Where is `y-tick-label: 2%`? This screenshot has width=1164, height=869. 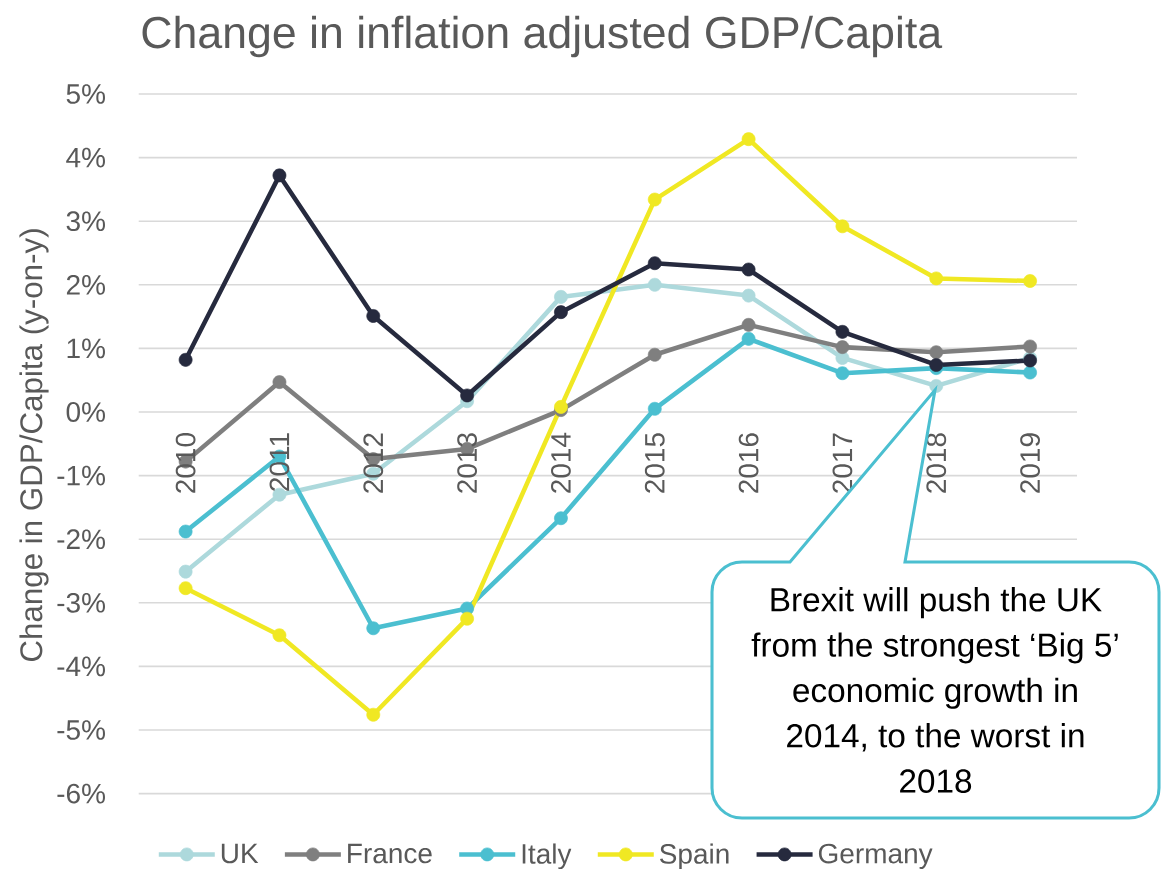
y-tick-label: 2% is located at coordinates (85, 284).